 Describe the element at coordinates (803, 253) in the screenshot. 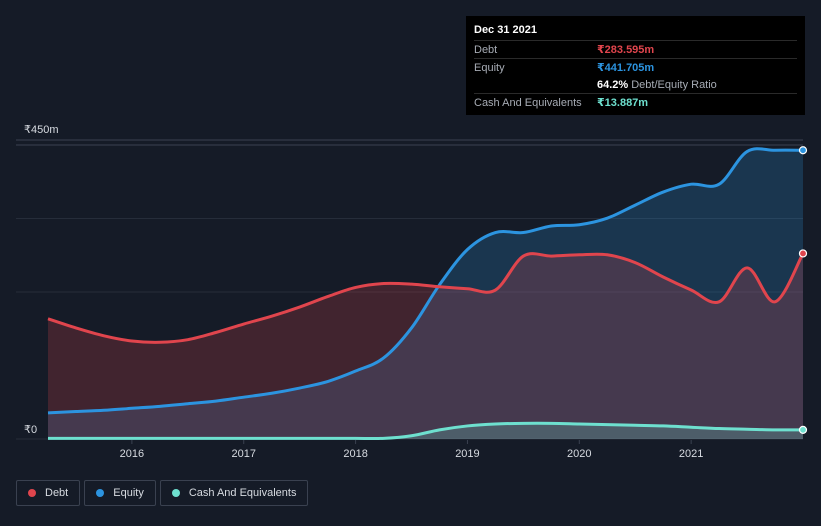

I see `debt-endpoint` at that location.